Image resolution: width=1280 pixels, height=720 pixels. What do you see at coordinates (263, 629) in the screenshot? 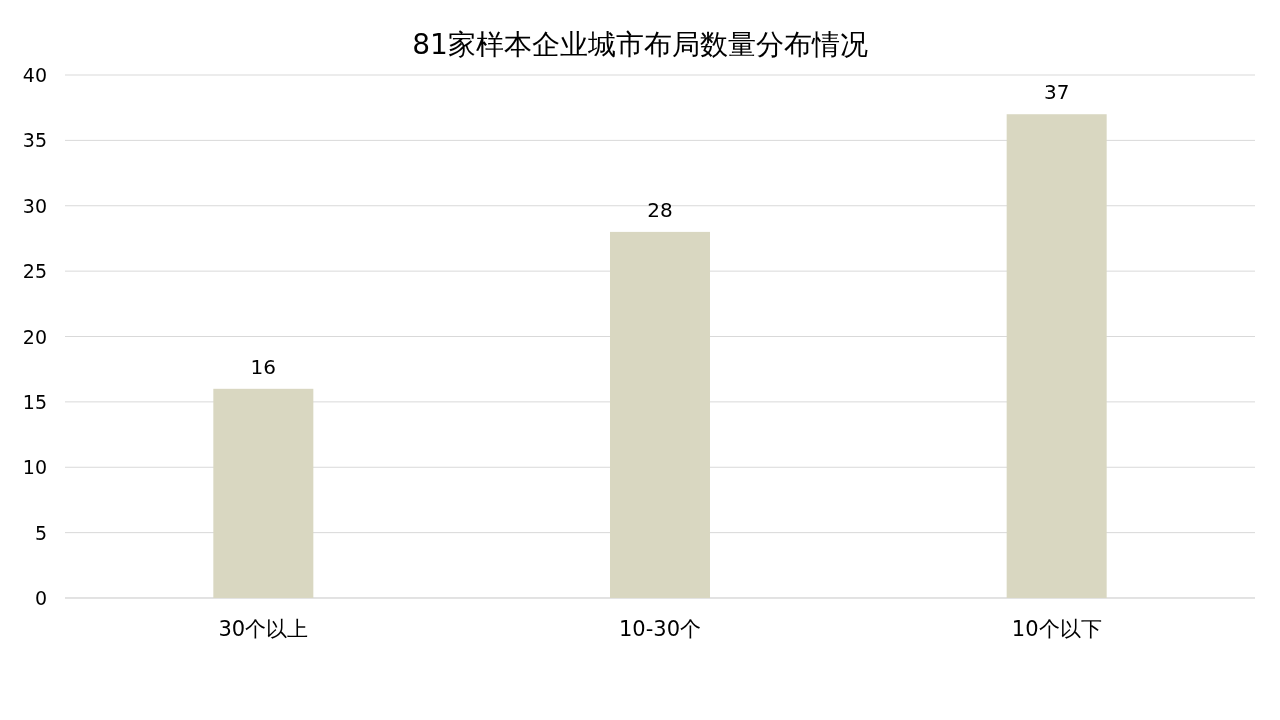
I see `x-tick-label: 30个以上` at bounding box center [263, 629].